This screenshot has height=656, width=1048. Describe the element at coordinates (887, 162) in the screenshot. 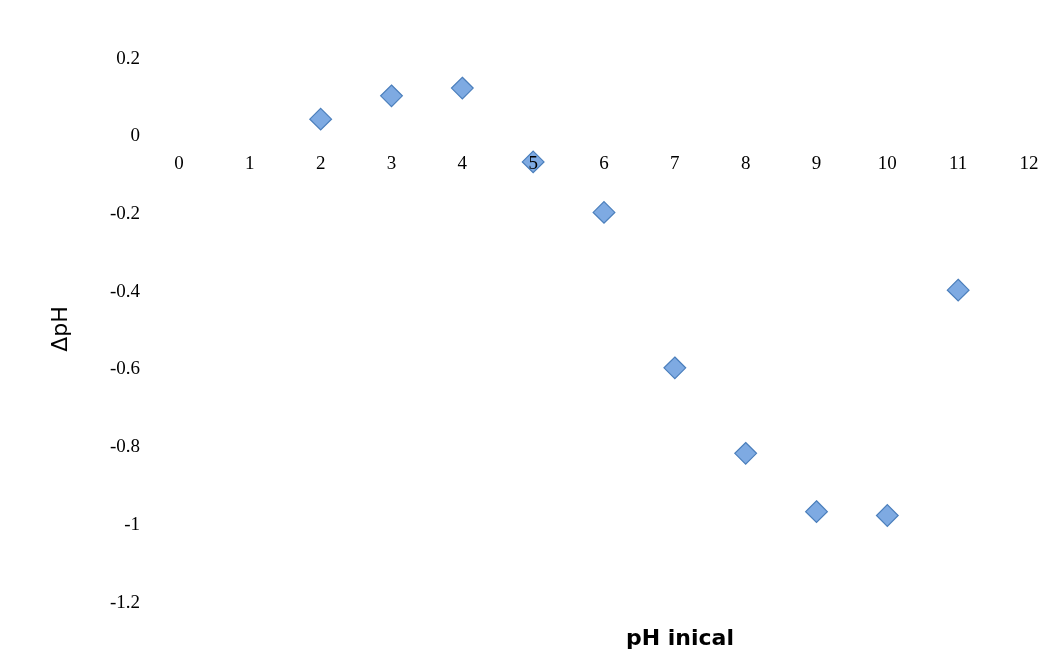

I see `x-tick-label: 10` at that location.